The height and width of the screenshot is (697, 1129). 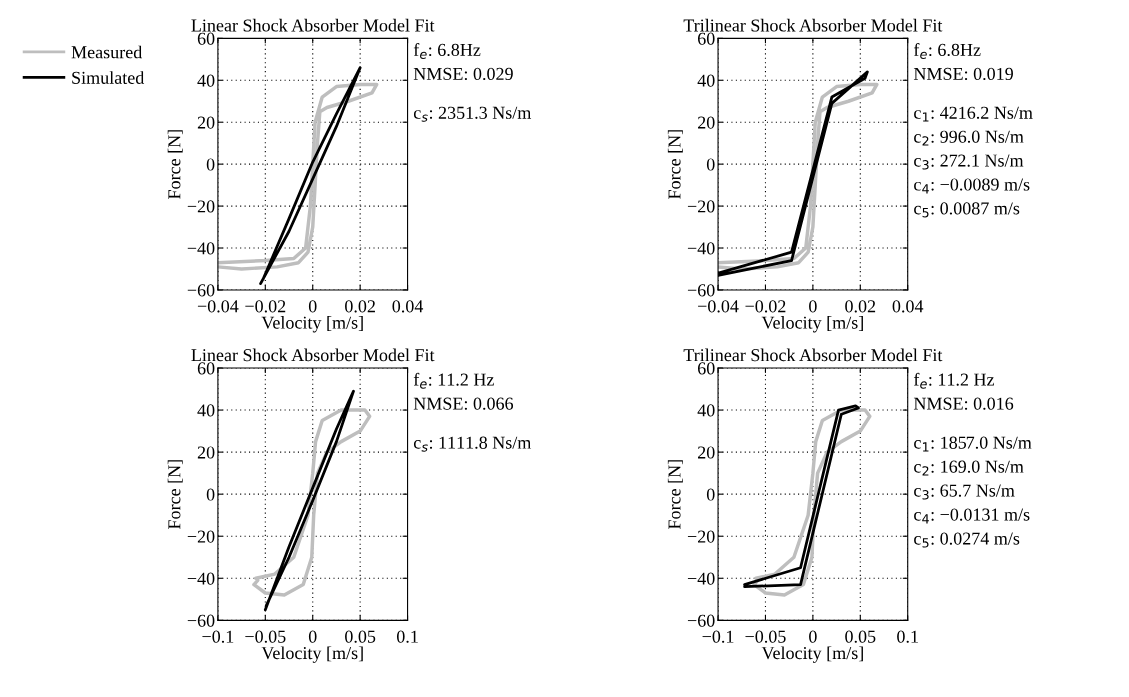 What do you see at coordinates (972, 186) in the screenshot?
I see `text: c$_{4}$: −0.0089 m/s` at bounding box center [972, 186].